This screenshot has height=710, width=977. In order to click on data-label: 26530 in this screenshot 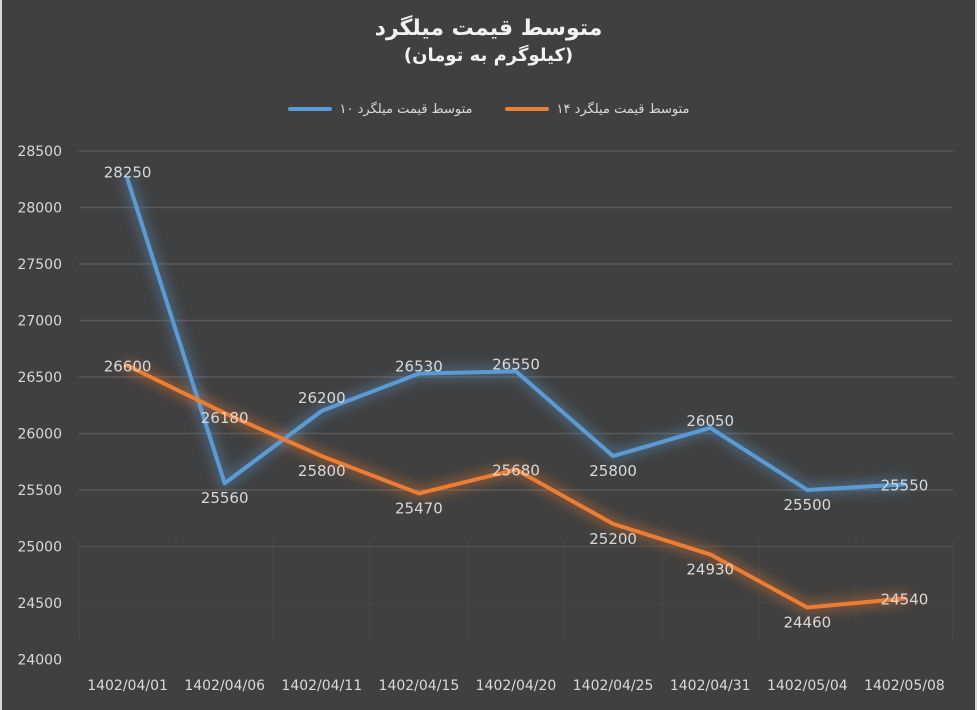, I will do `click(419, 367)`.